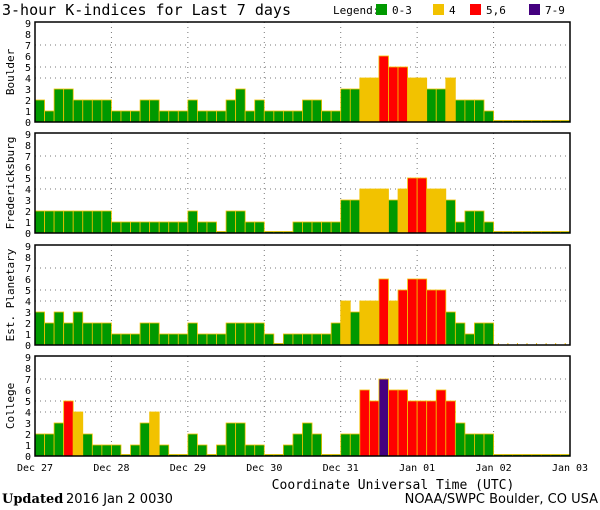  I want to click on y-tick-label: 2, so click(28, 101).